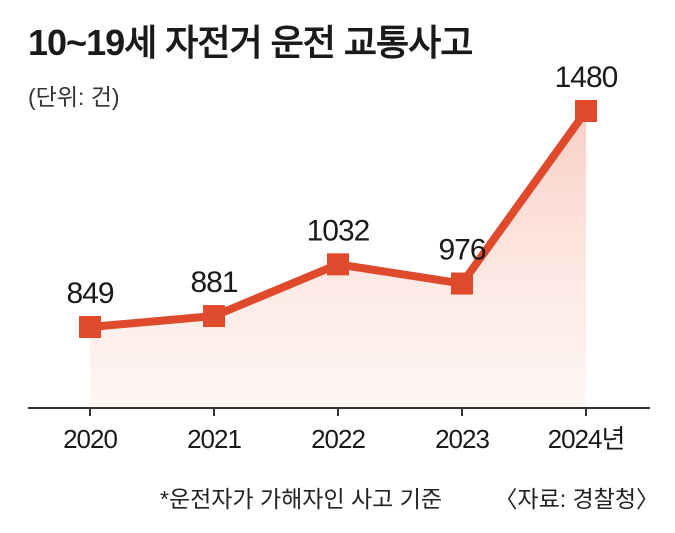  I want to click on x-tick-label: 2021, so click(214, 439).